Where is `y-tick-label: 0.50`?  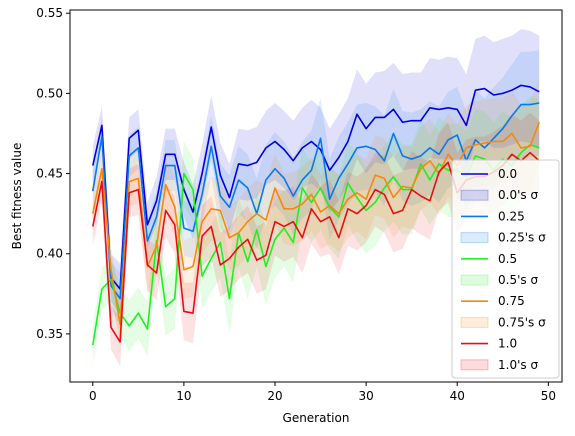
y-tick-label: 0.50 is located at coordinates (49, 93).